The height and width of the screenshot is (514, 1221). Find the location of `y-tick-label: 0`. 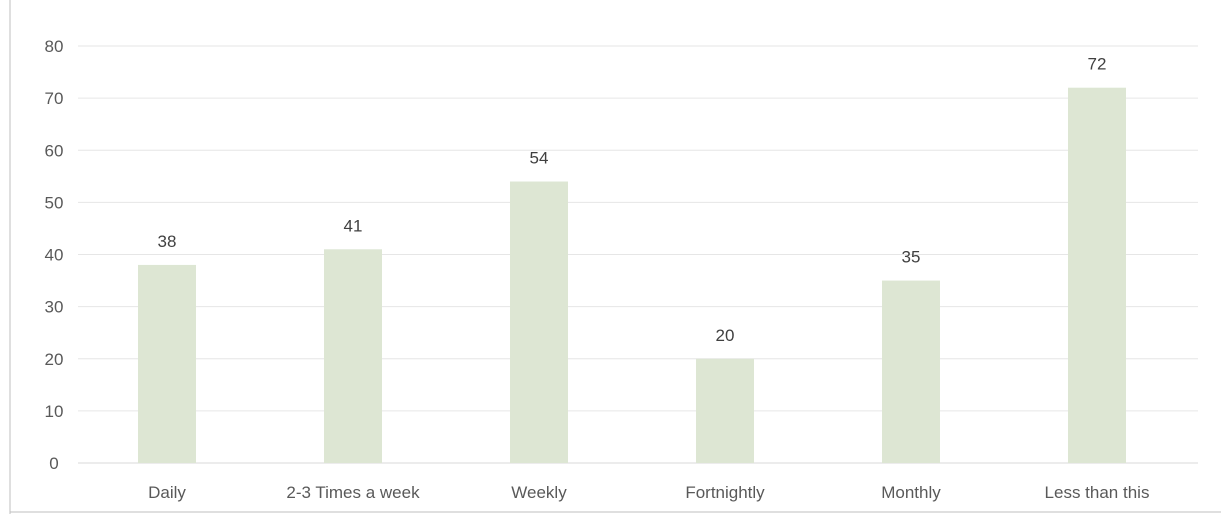

y-tick-label: 0 is located at coordinates (53, 463).